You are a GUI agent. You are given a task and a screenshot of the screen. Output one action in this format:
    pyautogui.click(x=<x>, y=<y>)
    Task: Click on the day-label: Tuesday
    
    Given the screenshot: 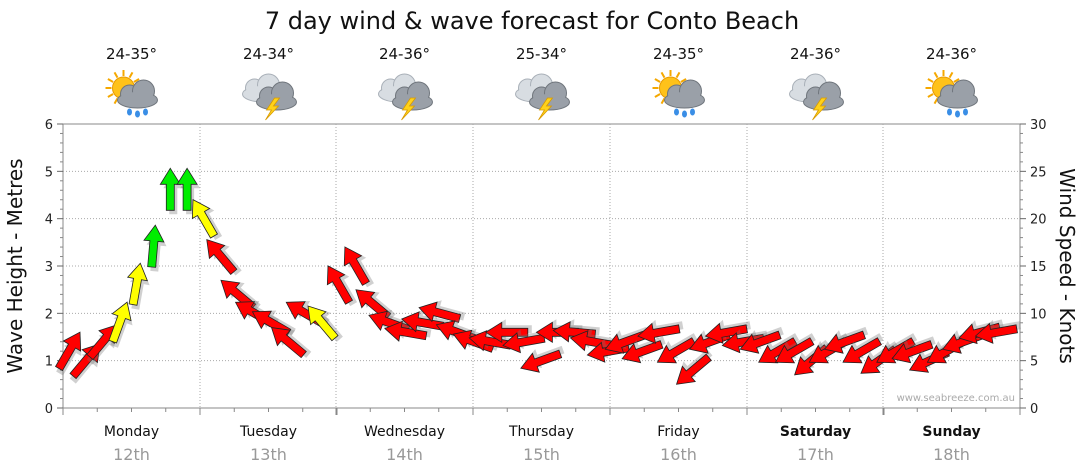 What is the action you would take?
    pyautogui.click(x=268, y=432)
    